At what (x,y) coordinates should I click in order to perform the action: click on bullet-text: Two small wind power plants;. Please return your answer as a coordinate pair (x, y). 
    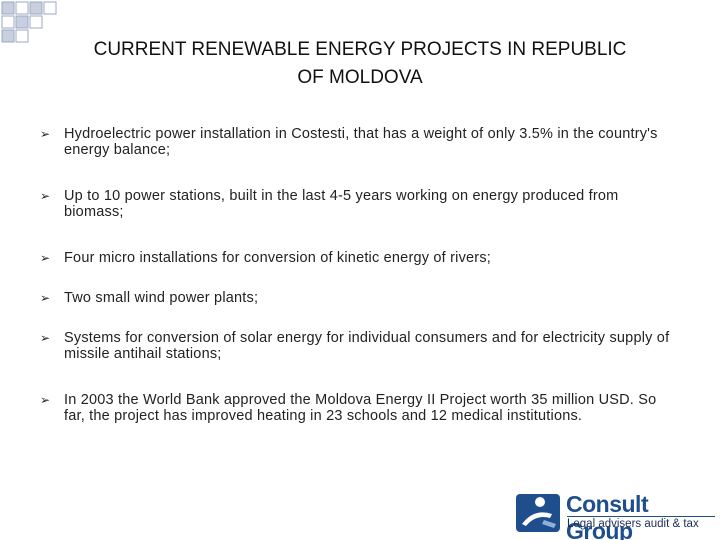
    Looking at the image, I should click on (161, 298).